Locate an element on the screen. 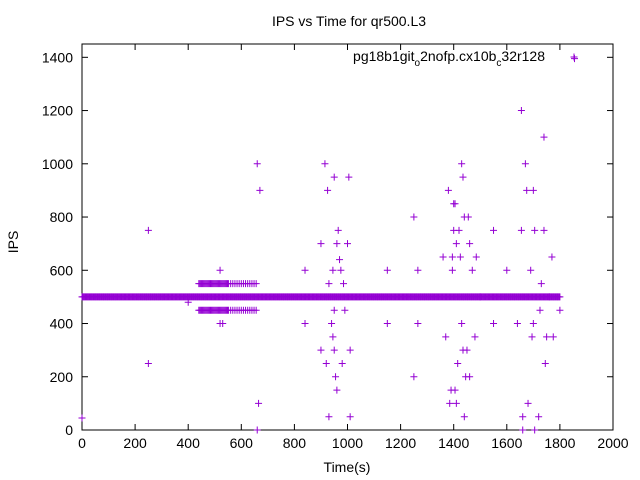 The width and height of the screenshot is (640, 480). legend-entry: pg18b1gito2nofp.cx10bc32r128 is located at coordinates (449, 58).